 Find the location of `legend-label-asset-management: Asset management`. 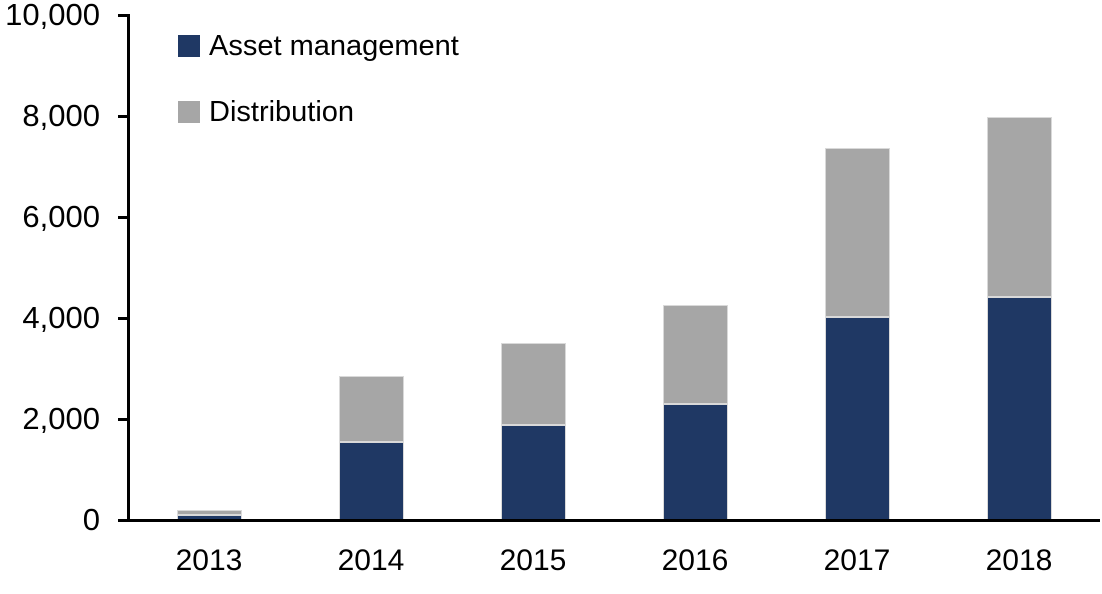

legend-label-asset-management: Asset management is located at coordinates (334, 46).